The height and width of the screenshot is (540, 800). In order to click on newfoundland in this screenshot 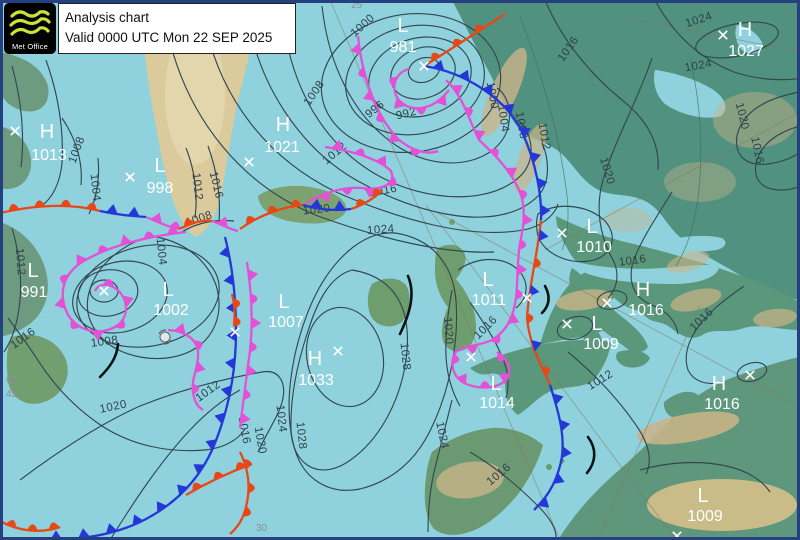, I will do `click(37, 369)`.